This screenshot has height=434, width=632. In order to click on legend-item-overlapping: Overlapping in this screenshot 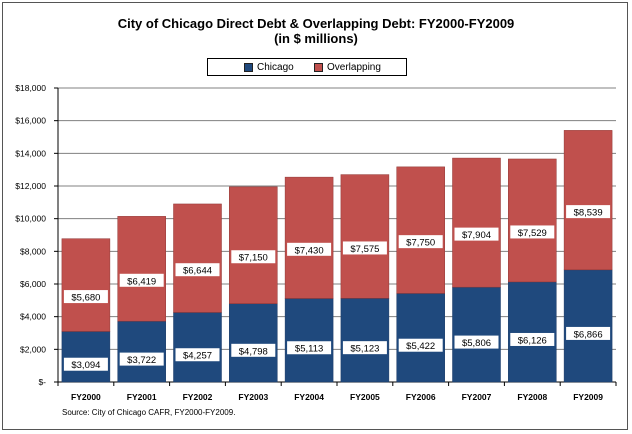, I will do `click(347, 67)`.